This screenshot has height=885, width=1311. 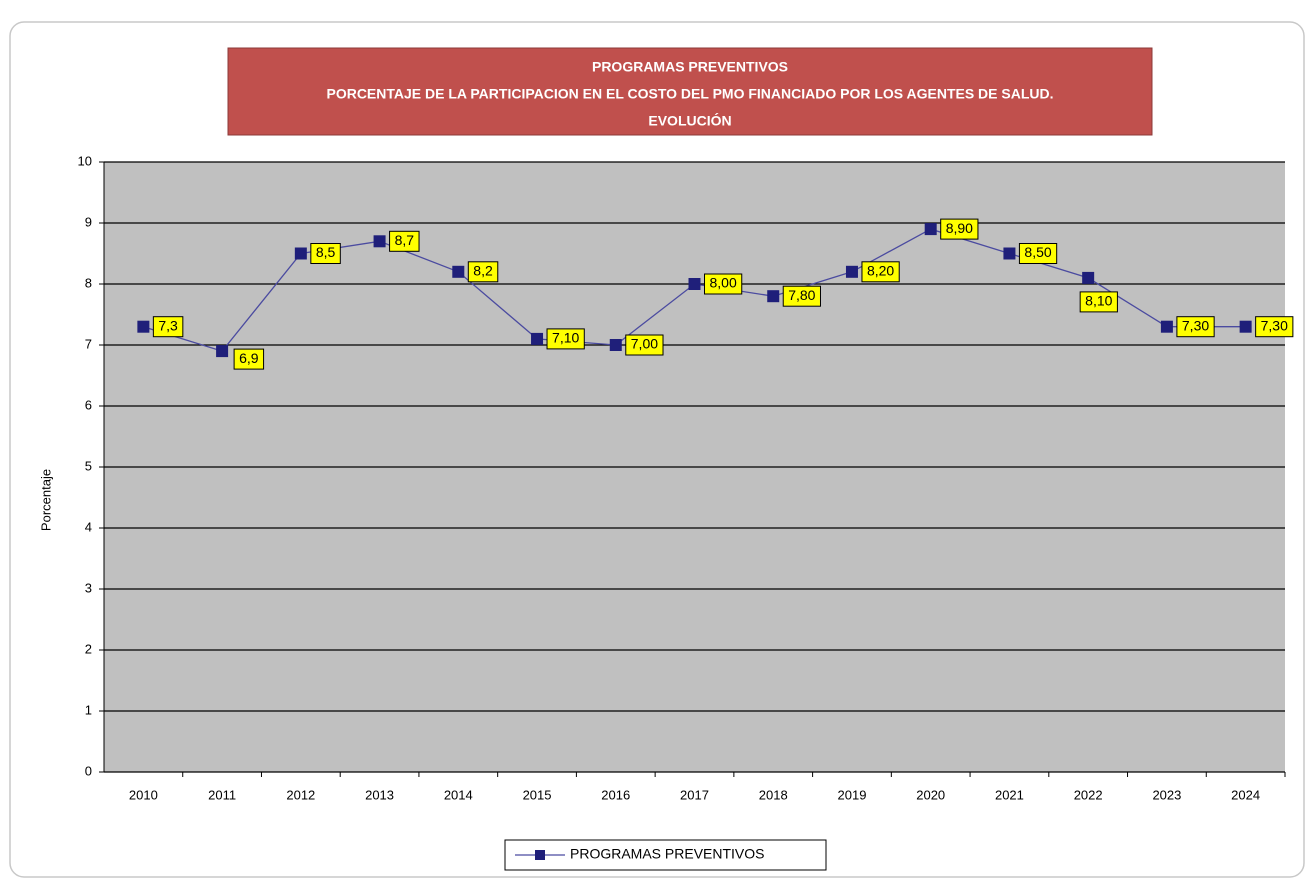 I want to click on data-label: 8,5, so click(x=326, y=252).